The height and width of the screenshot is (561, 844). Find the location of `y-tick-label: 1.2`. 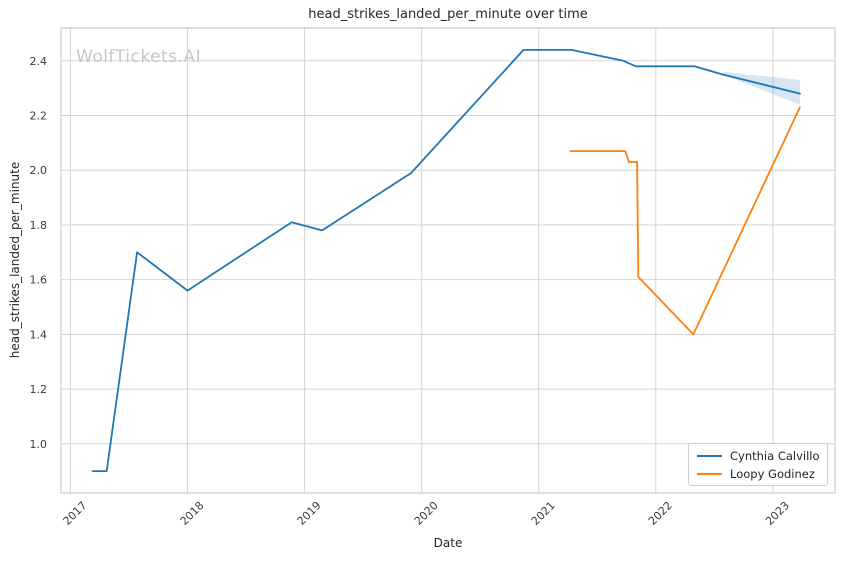

y-tick-label: 1.2 is located at coordinates (39, 389).